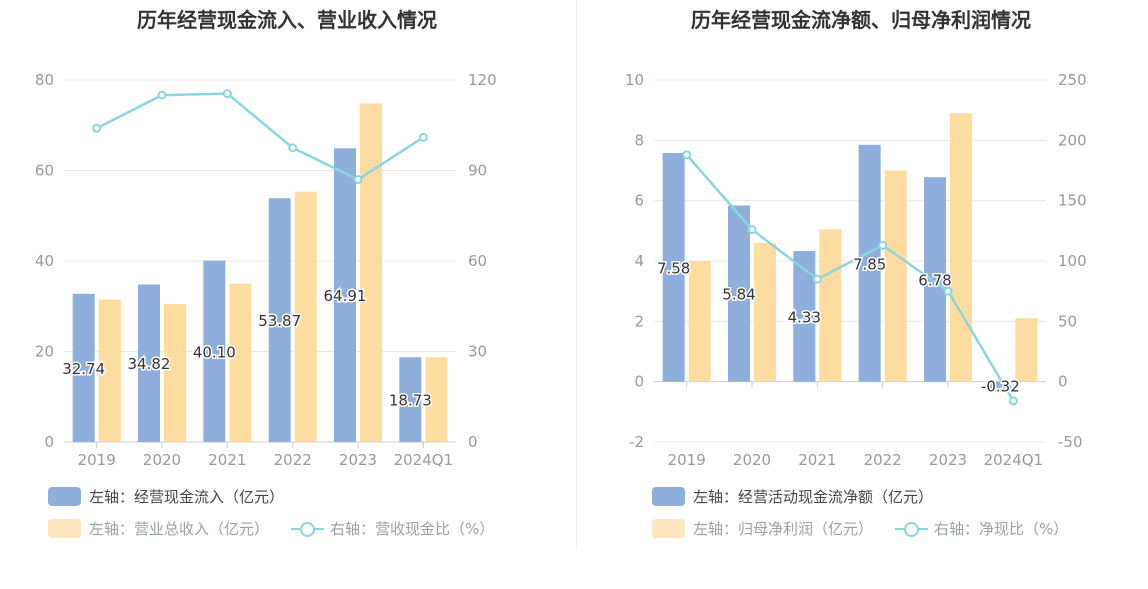 This screenshot has height=589, width=1148. What do you see at coordinates (783, 529) in the screenshot?
I see `legend-label: 左轴：归母净利润（亿元）` at bounding box center [783, 529].